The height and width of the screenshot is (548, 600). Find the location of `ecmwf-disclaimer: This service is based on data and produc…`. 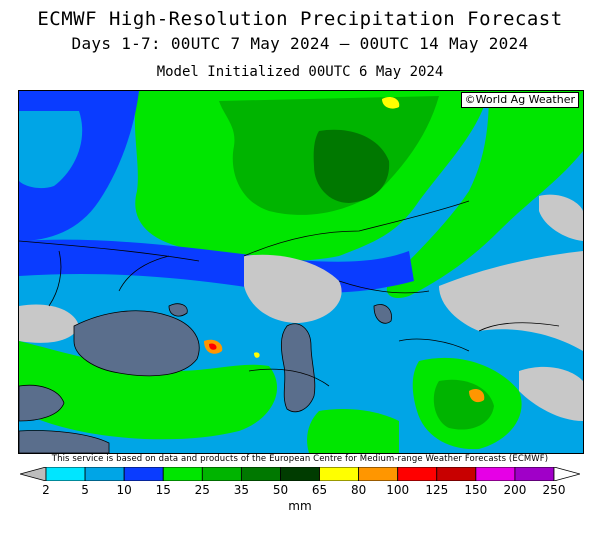

ecmwf-disclaimer: This service is based on data and produc… is located at coordinates (300, 459).